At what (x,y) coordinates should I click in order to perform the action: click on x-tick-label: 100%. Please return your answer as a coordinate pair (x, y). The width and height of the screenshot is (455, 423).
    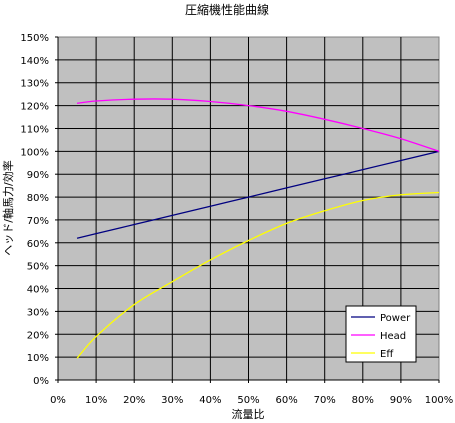
    Looking at the image, I should click on (439, 400).